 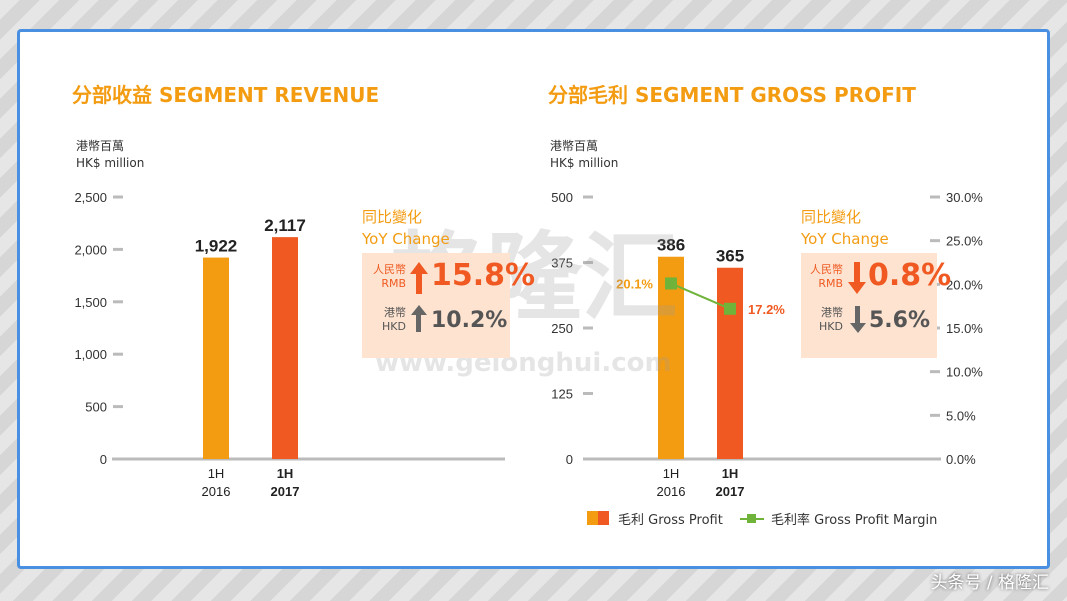 What do you see at coordinates (469, 320) in the screenshot?
I see `revenue-hkd-value: 10.2%` at bounding box center [469, 320].